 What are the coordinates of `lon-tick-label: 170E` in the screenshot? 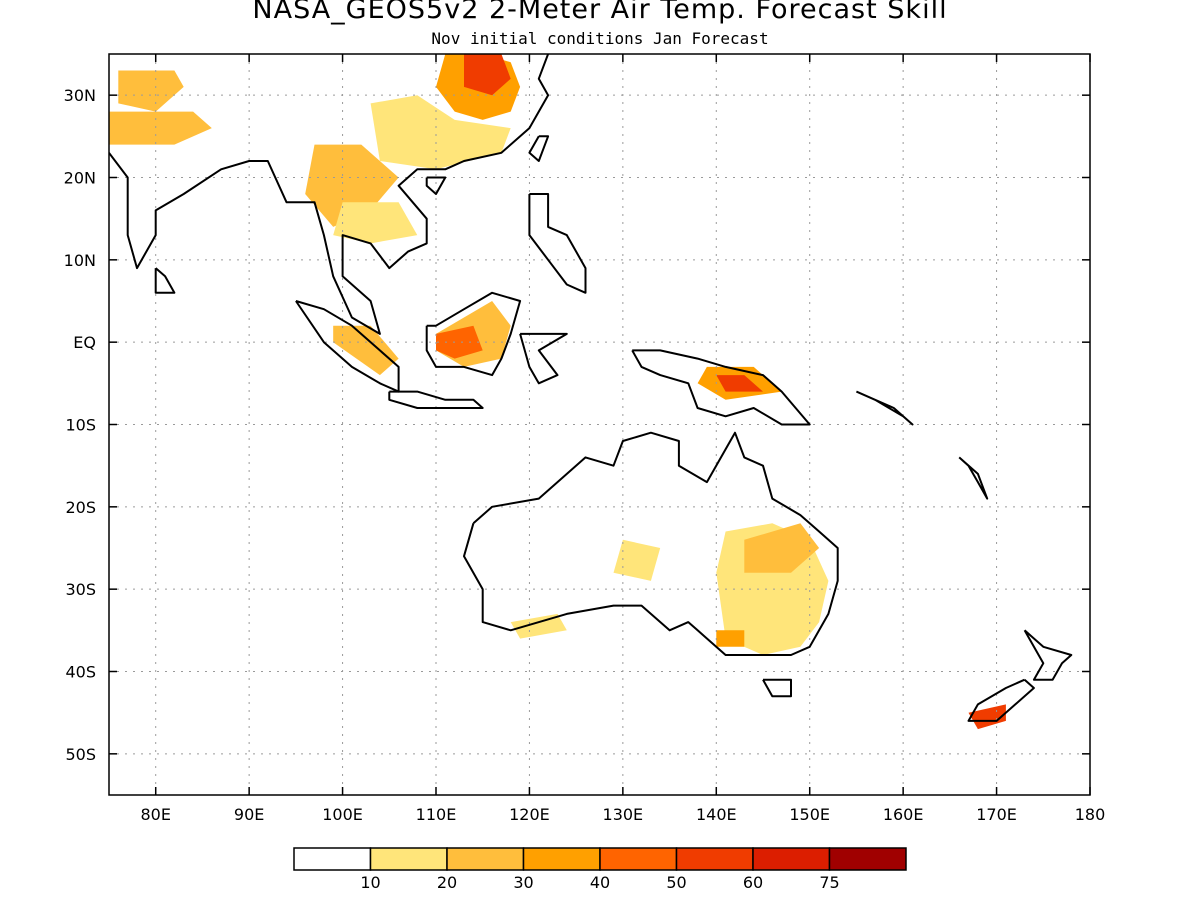 It's located at (996, 814).